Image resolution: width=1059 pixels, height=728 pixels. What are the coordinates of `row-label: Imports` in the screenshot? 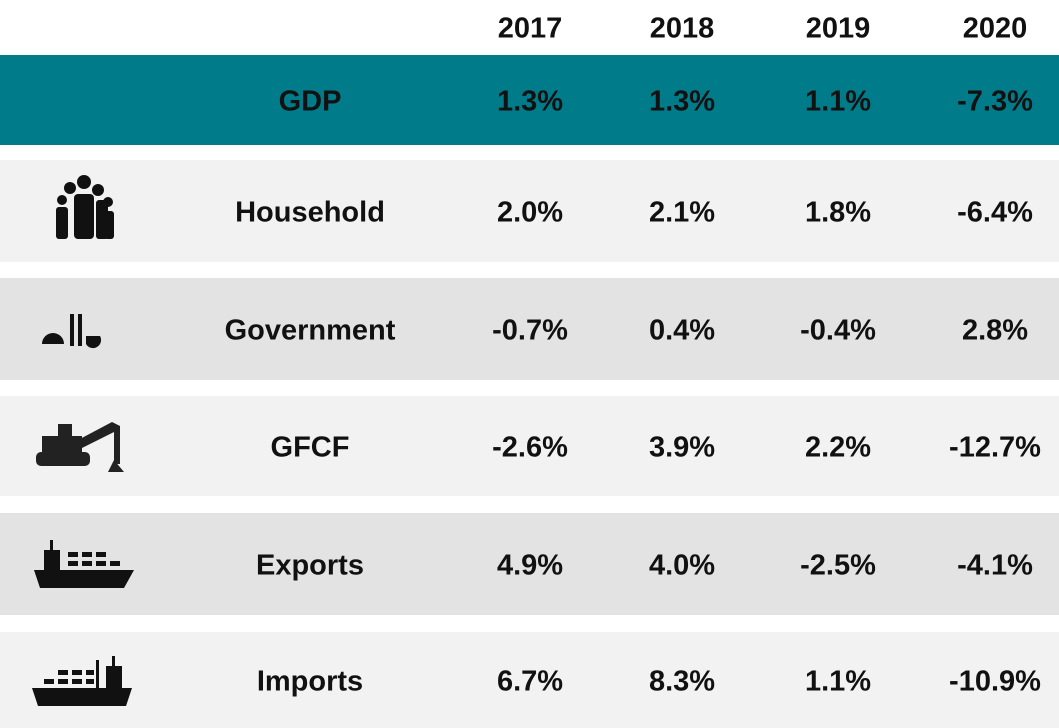 It's located at (310, 682).